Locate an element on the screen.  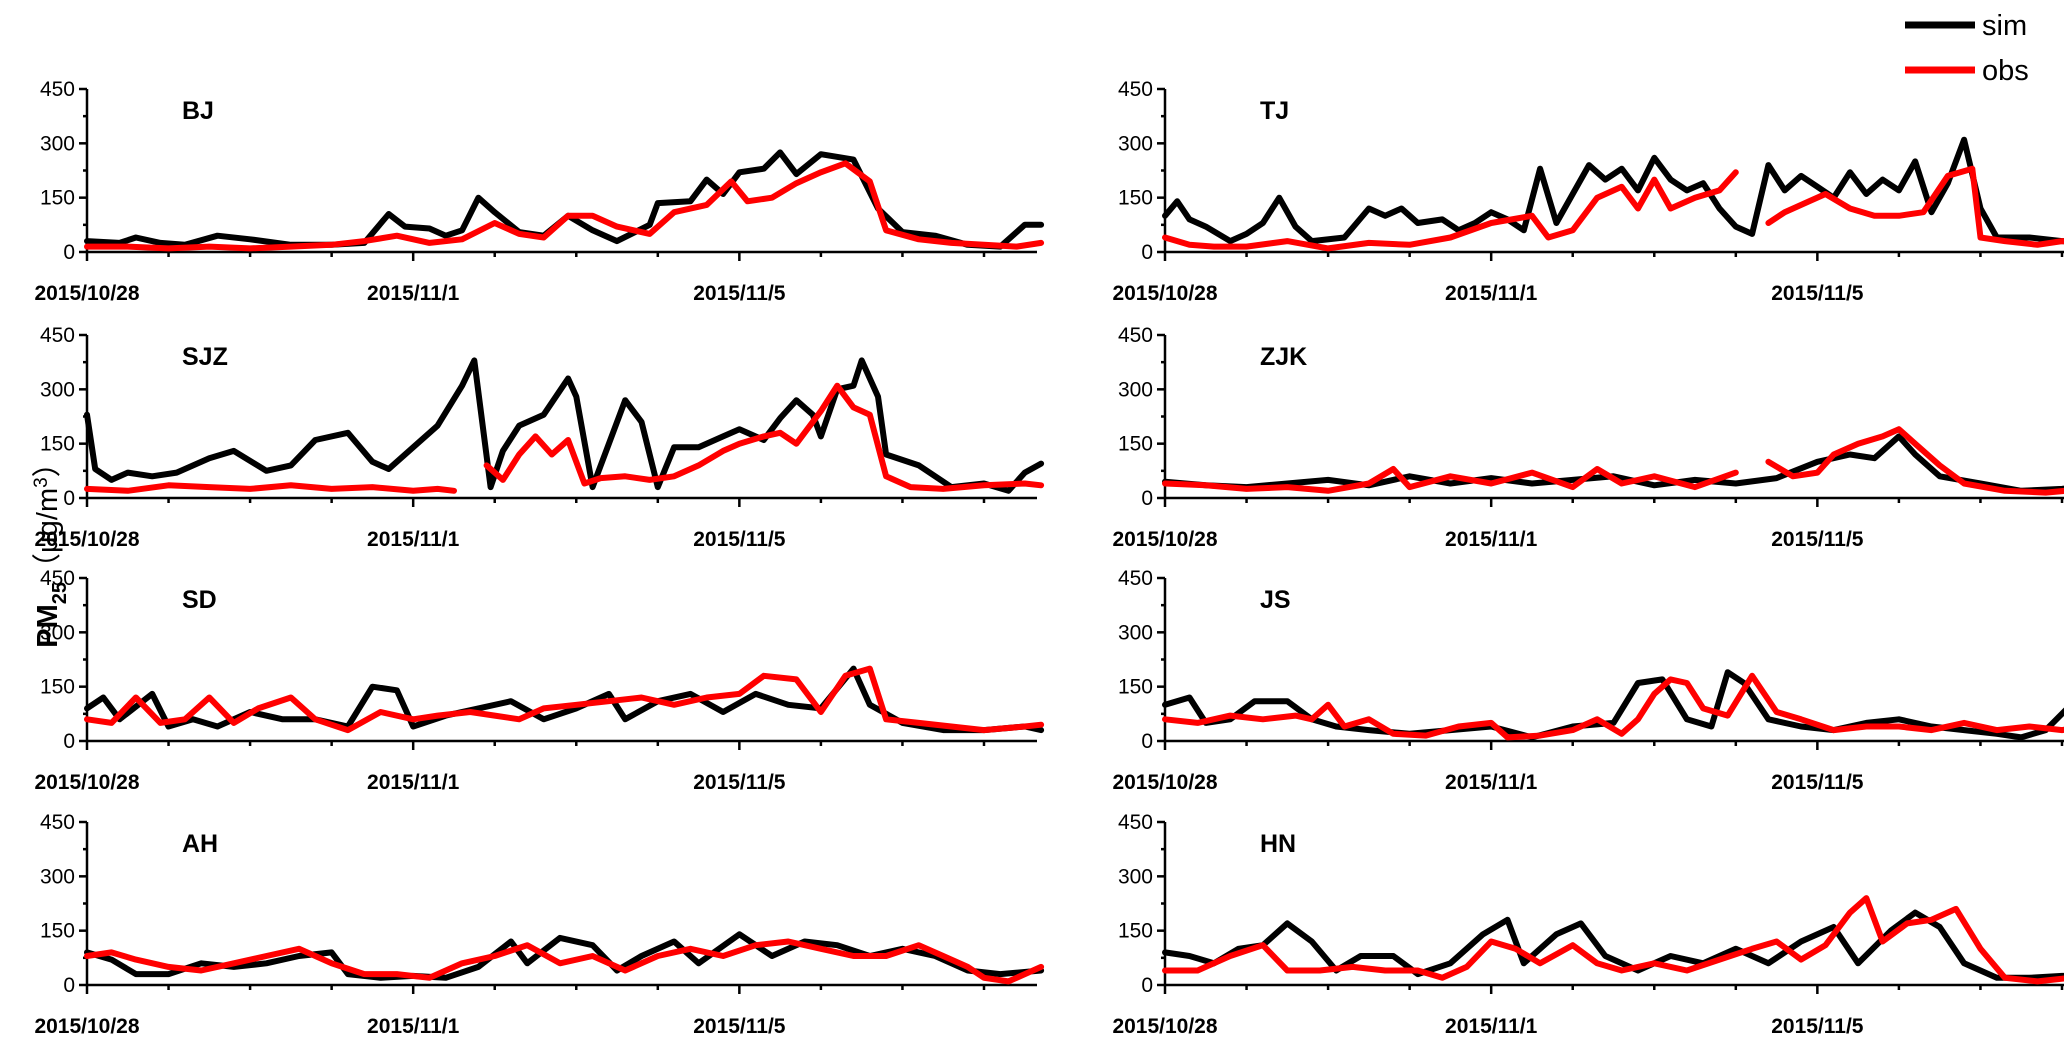
panel-tj: 0 150 300 450 2015/10/28 2015/11/1 2015/11/5 TJ is located at coordinates (1588, 191).